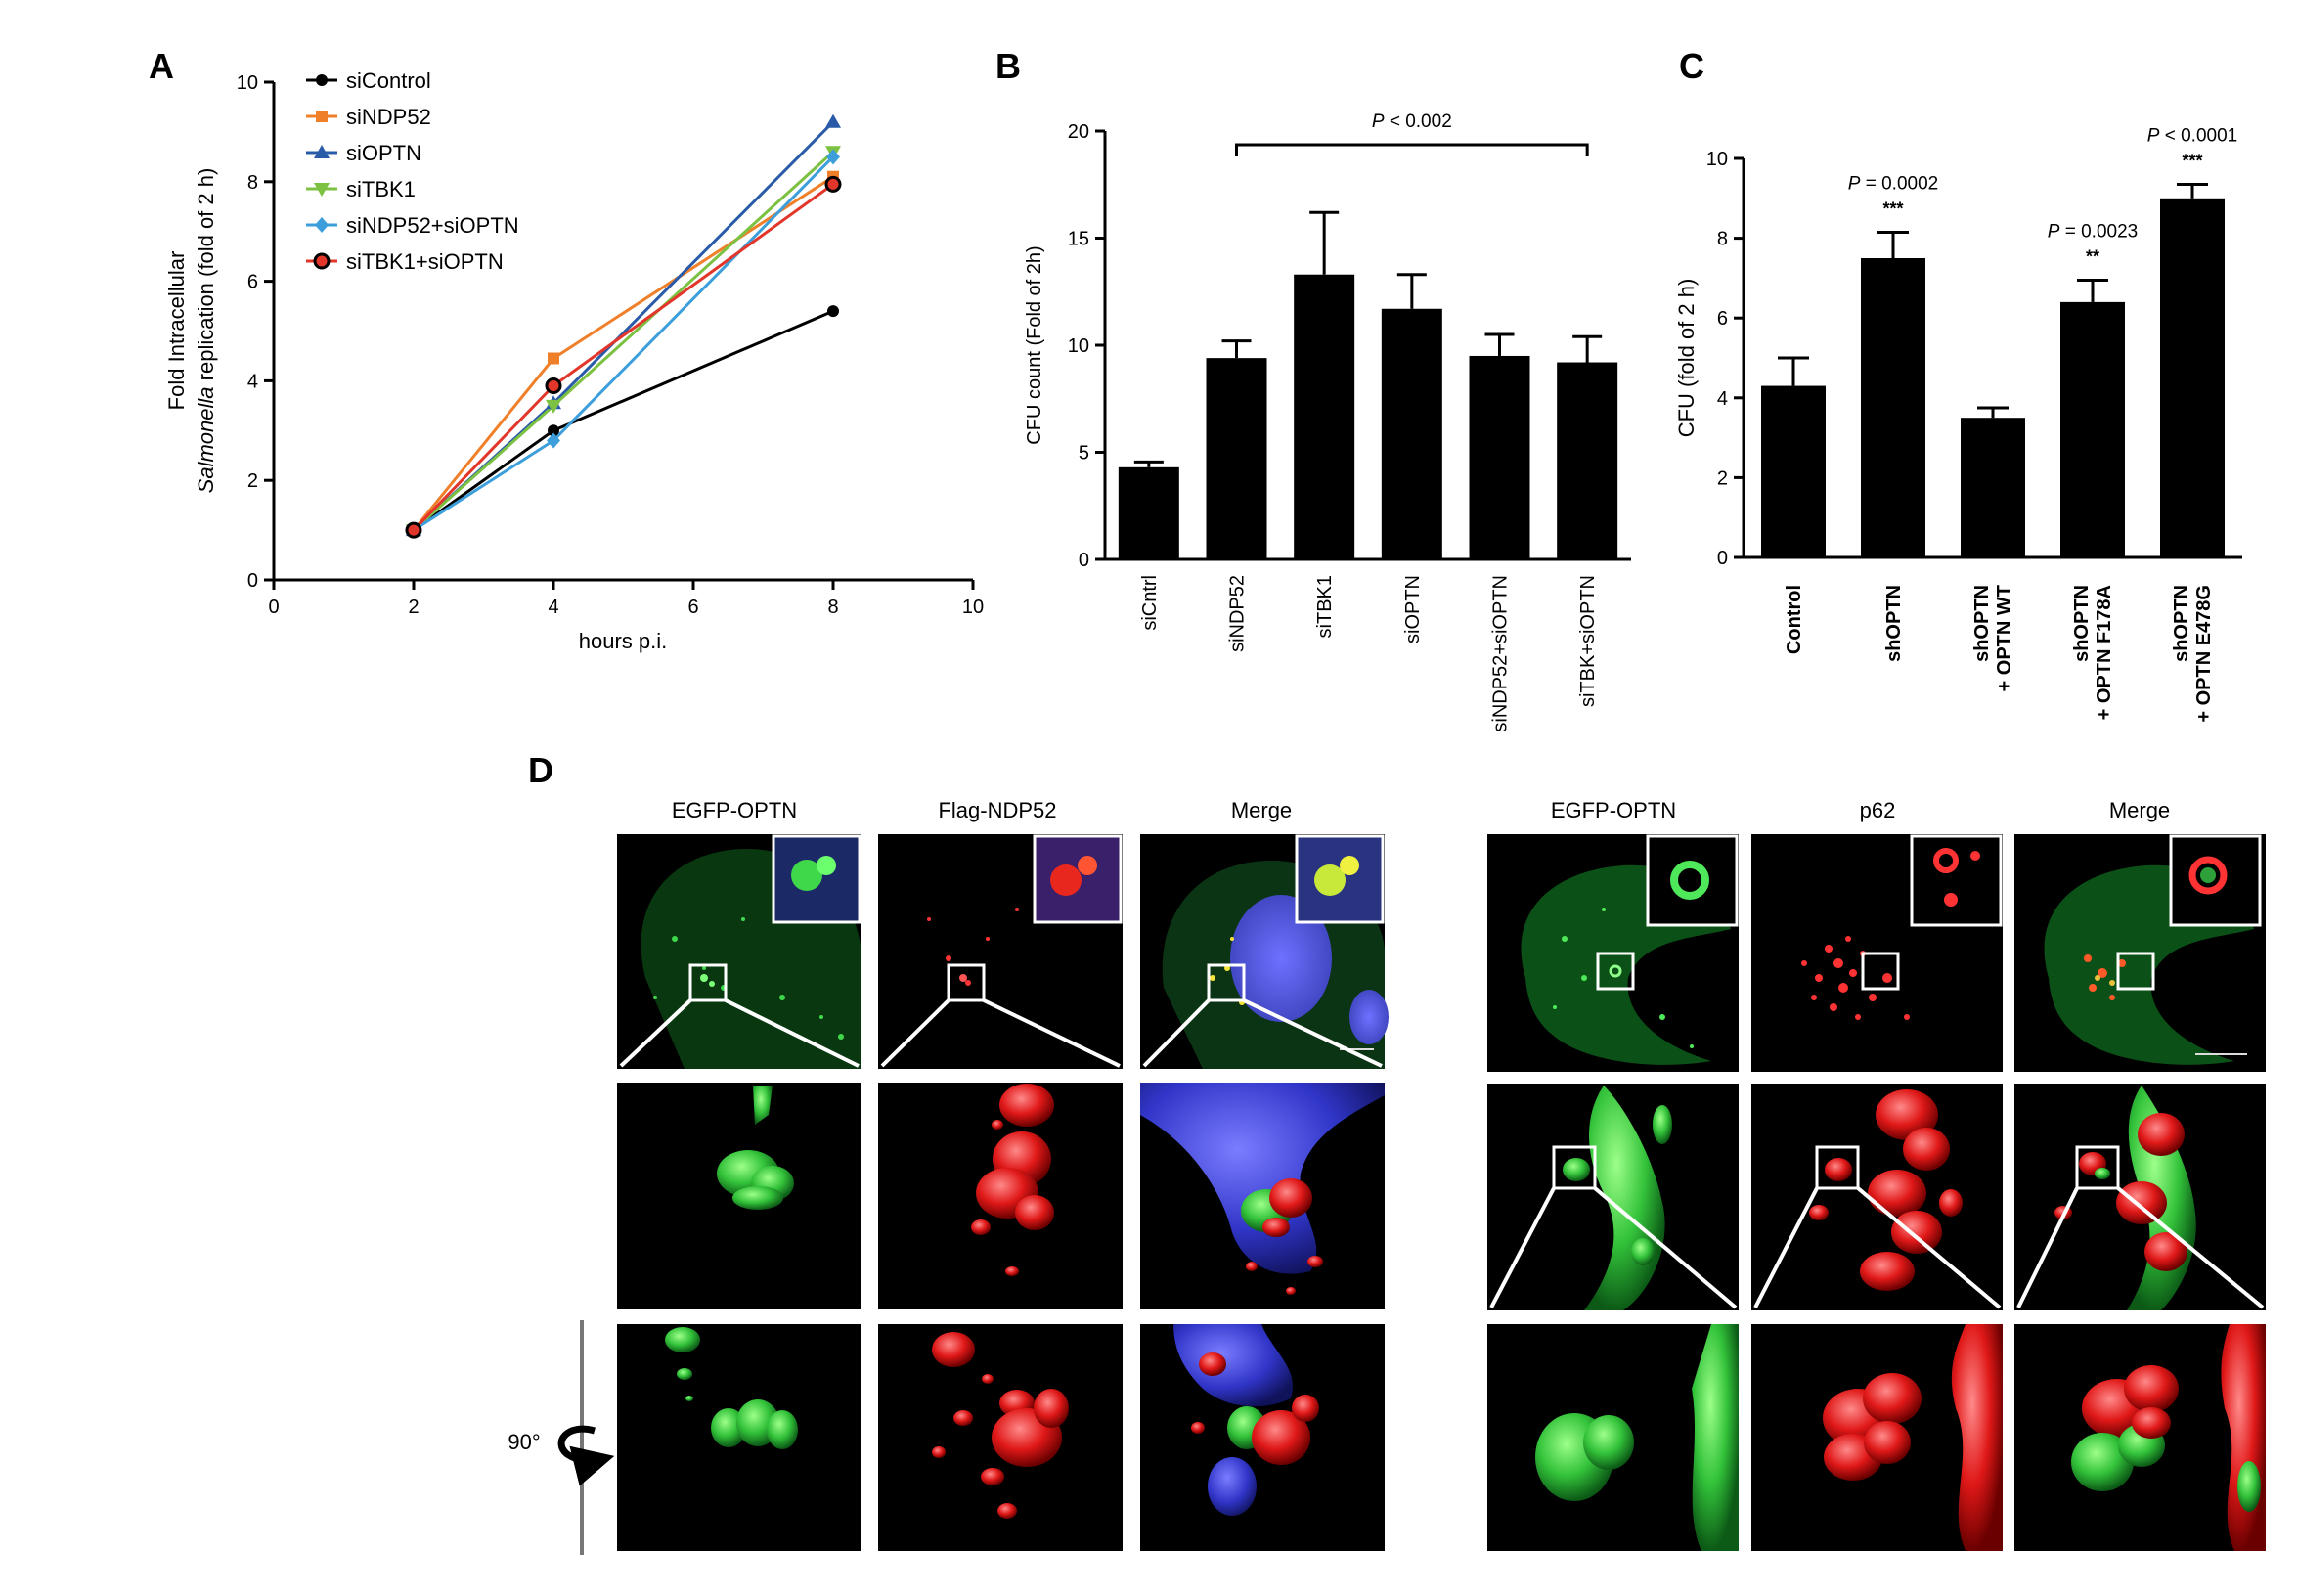  What do you see at coordinates (1078, 132) in the screenshot?
I see `b-ytick-label: 20` at bounding box center [1078, 132].